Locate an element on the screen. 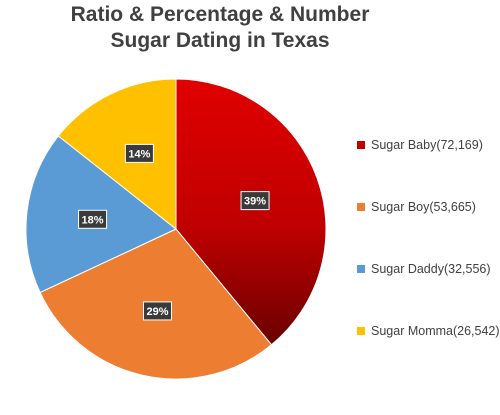  data-label-text-sugar-boy: 29% is located at coordinates (157, 312).